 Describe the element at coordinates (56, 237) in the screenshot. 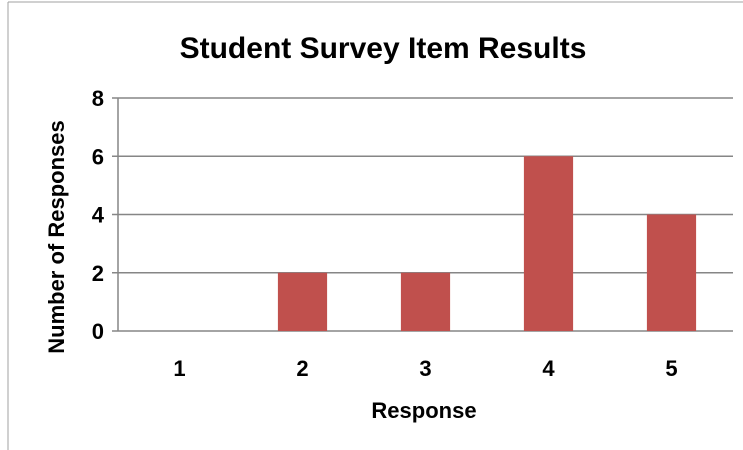

I see `y-axis-title: Number of Responses` at that location.